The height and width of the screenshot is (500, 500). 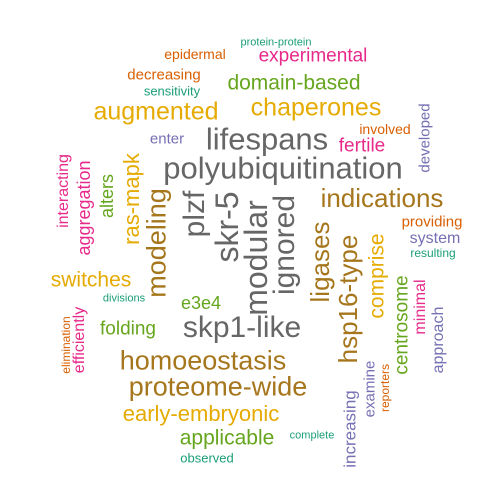 What do you see at coordinates (276, 42) in the screenshot?
I see `word-protein-protein: protein-protein` at bounding box center [276, 42].